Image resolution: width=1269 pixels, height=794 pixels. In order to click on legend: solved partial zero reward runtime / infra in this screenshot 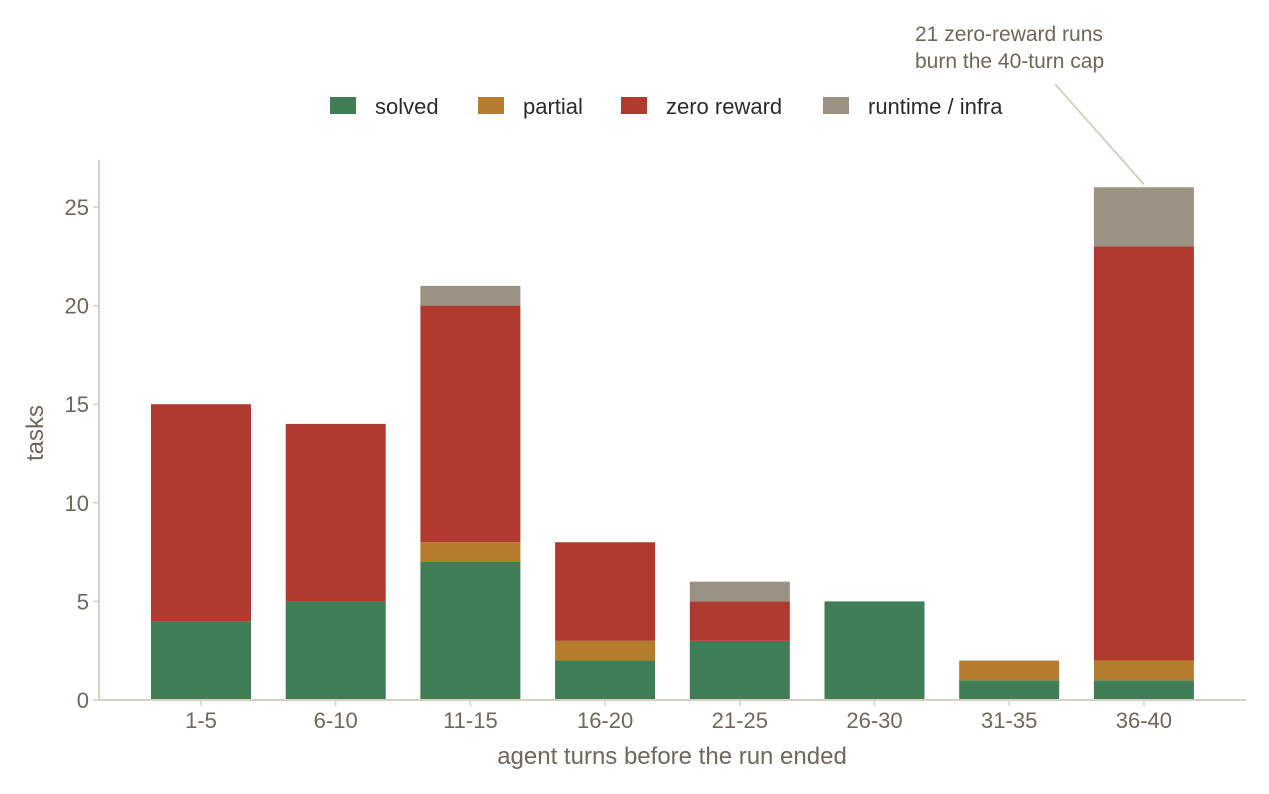, I will do `click(666, 106)`.